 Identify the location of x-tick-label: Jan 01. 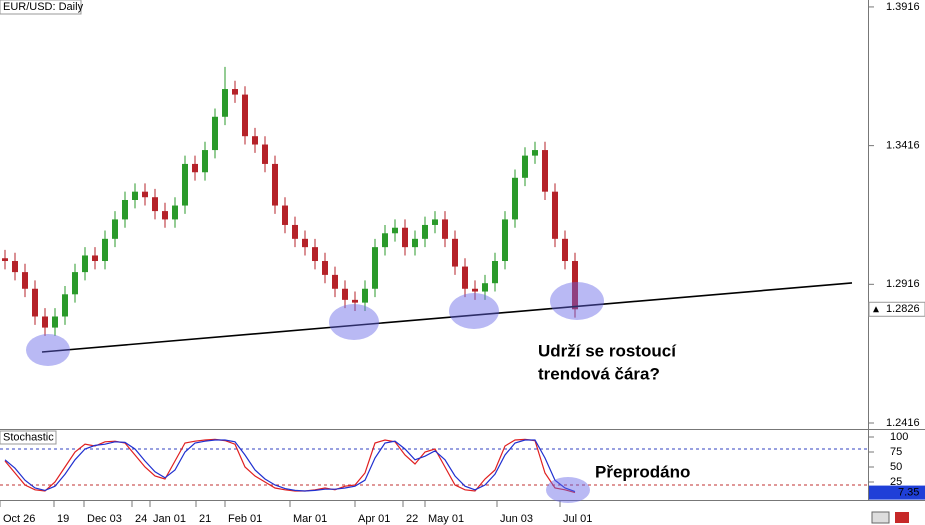
(169, 519).